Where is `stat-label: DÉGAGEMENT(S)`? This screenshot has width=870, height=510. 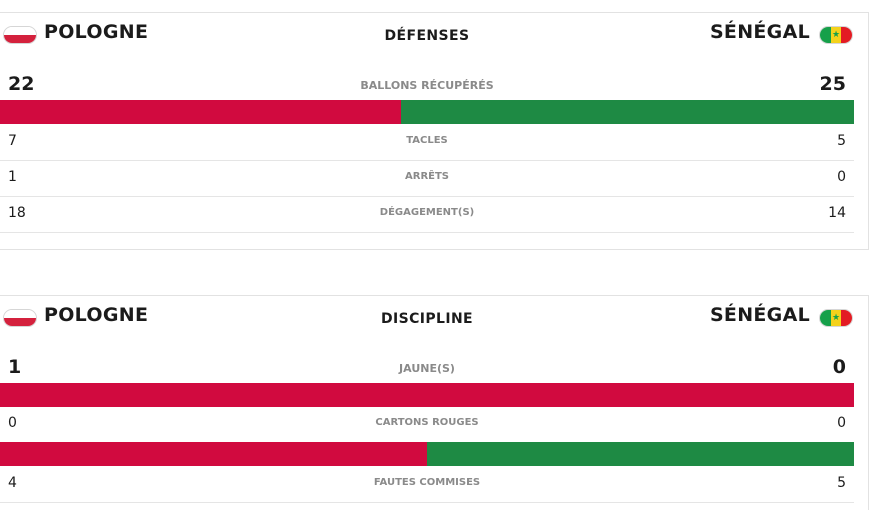 stat-label: DÉGAGEMENT(S) is located at coordinates (427, 212).